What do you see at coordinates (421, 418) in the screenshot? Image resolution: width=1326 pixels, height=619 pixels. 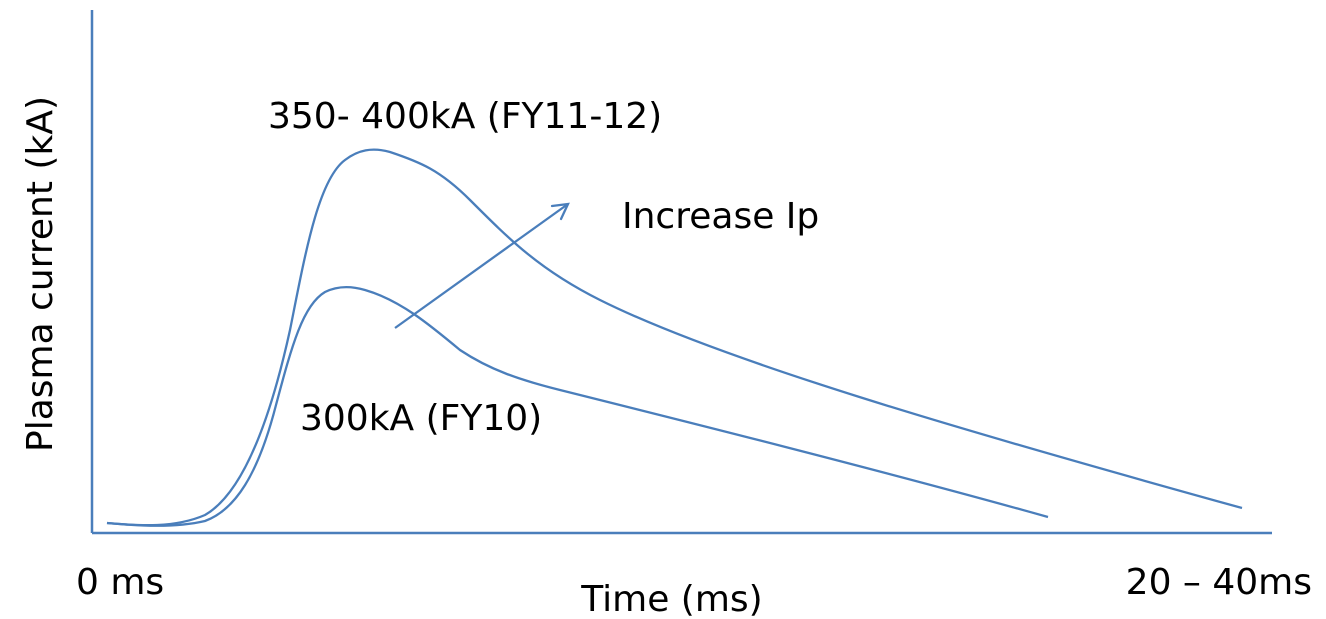 I see `curve-lower-label: 300kA (FY10)` at bounding box center [421, 418].